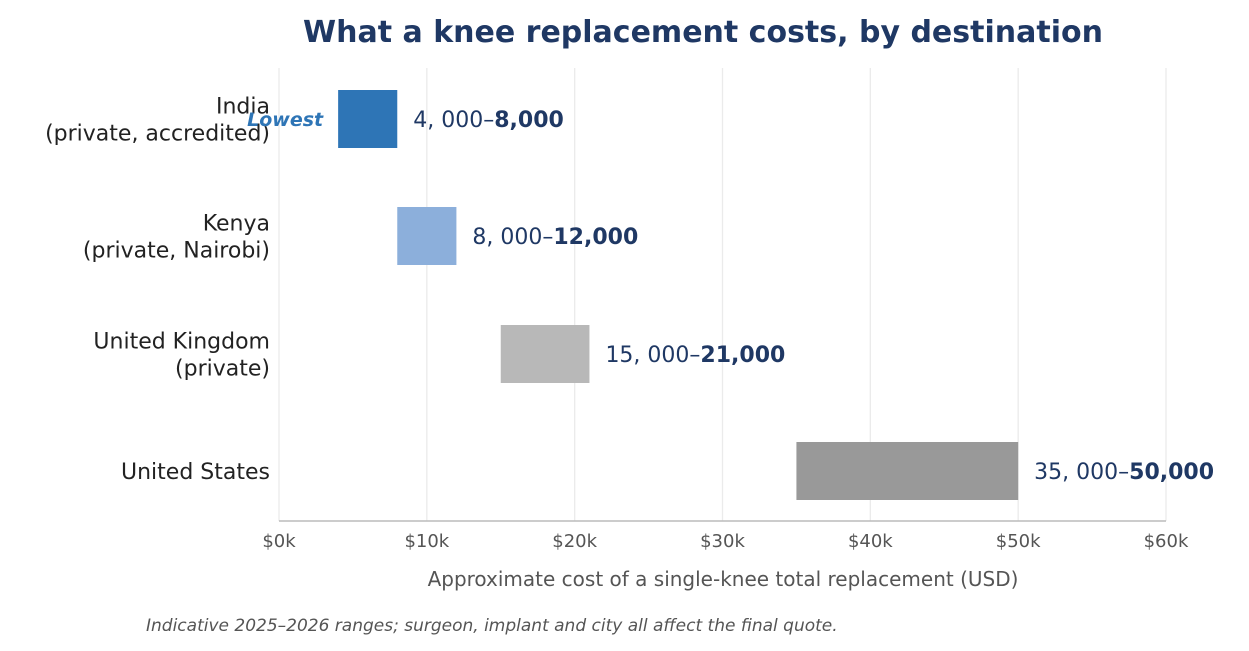 The width and height of the screenshot is (1249, 651). Describe the element at coordinates (157, 121) in the screenshot. I see `category-label: India (private, accredited)` at that location.